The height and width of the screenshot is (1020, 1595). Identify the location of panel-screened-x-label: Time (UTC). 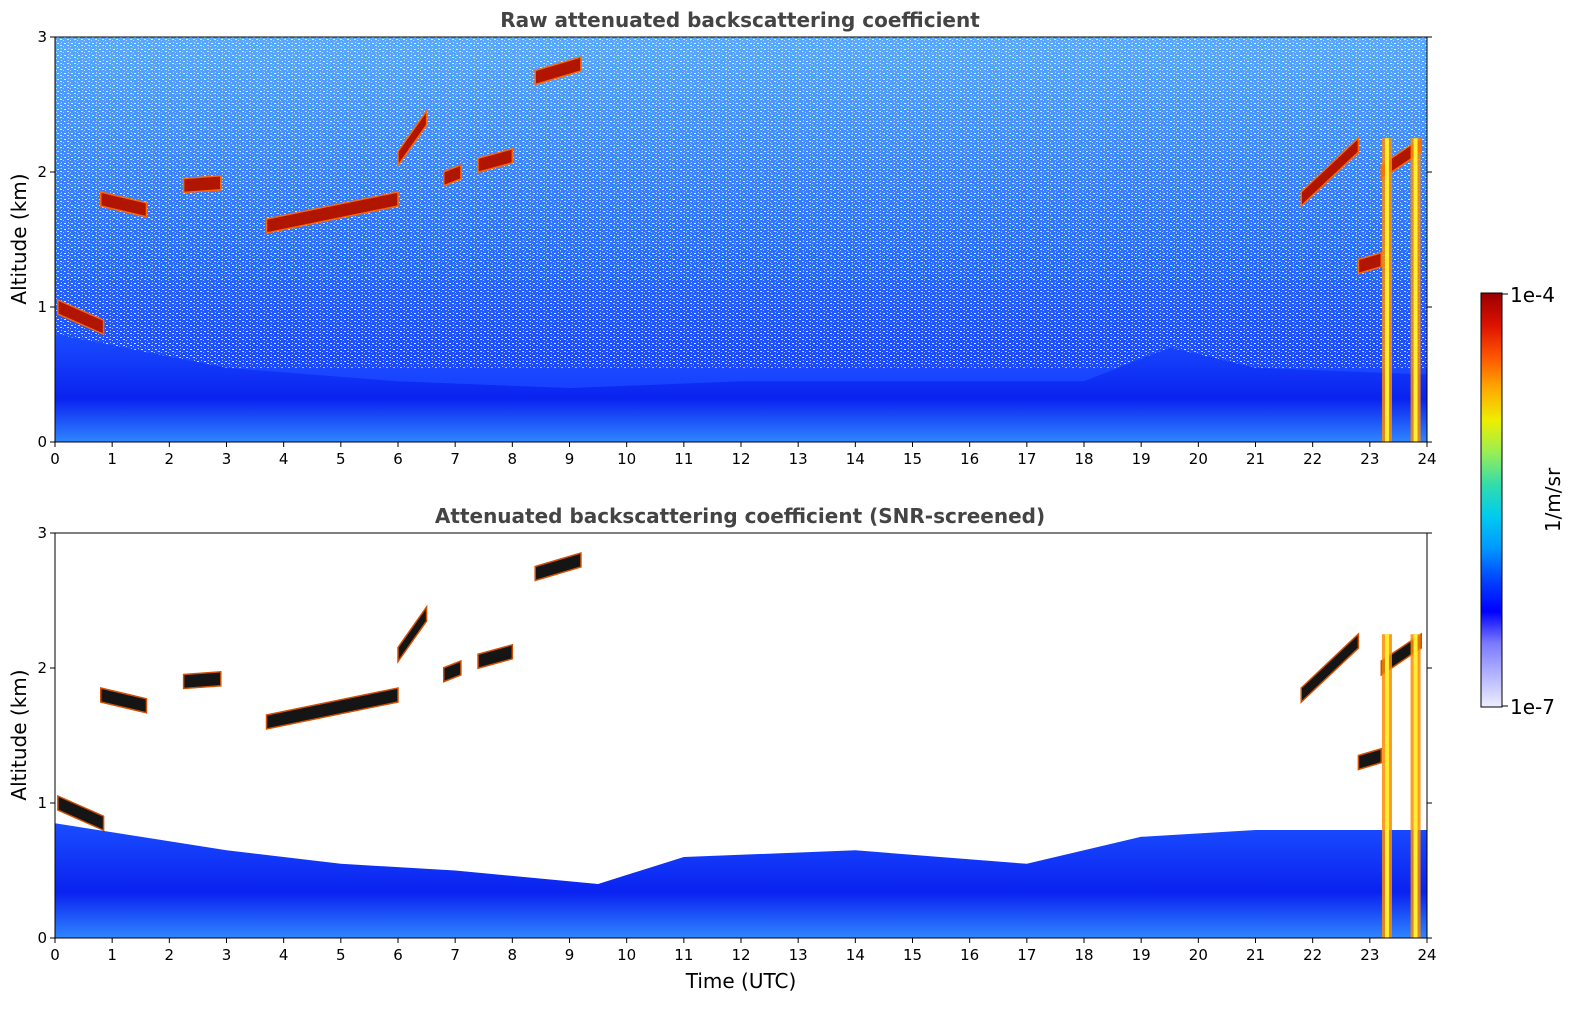
(741, 981).